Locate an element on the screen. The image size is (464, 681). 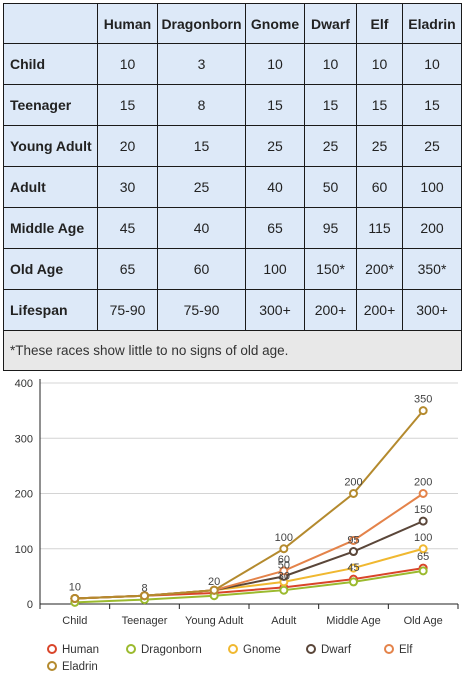
data-label: 95 is located at coordinates (353, 541).